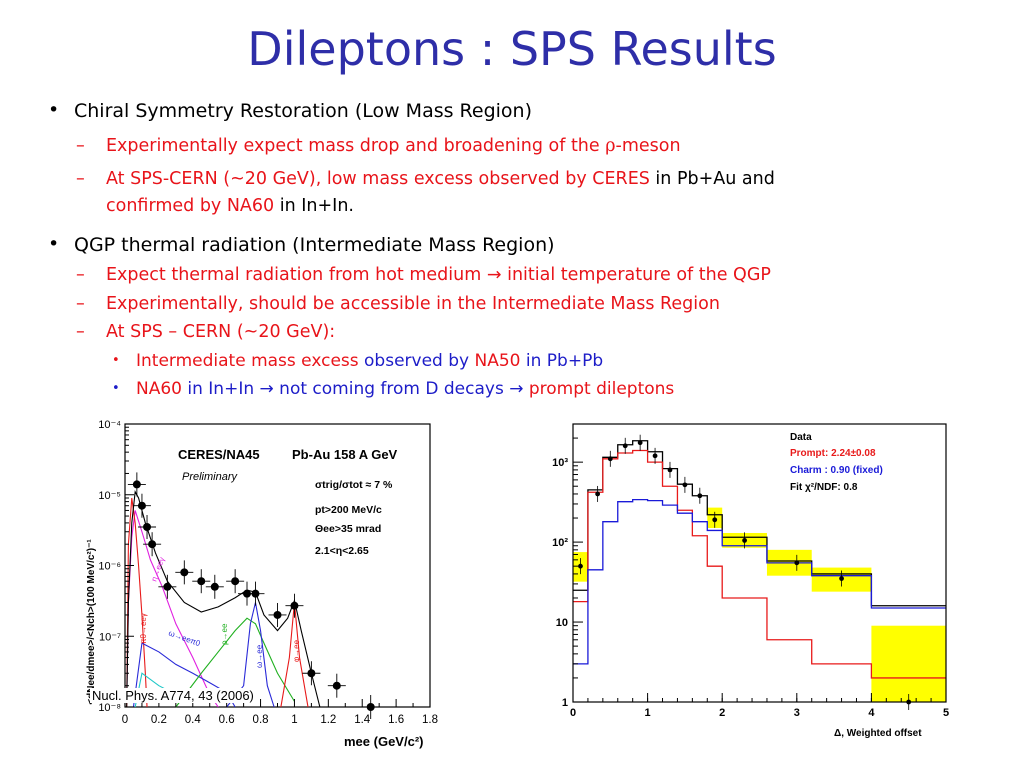 Image resolution: width=1024 pixels, height=768 pixels. Describe the element at coordinates (383, 741) in the screenshot. I see `x-axis-label: mee (GeV/c²)` at that location.